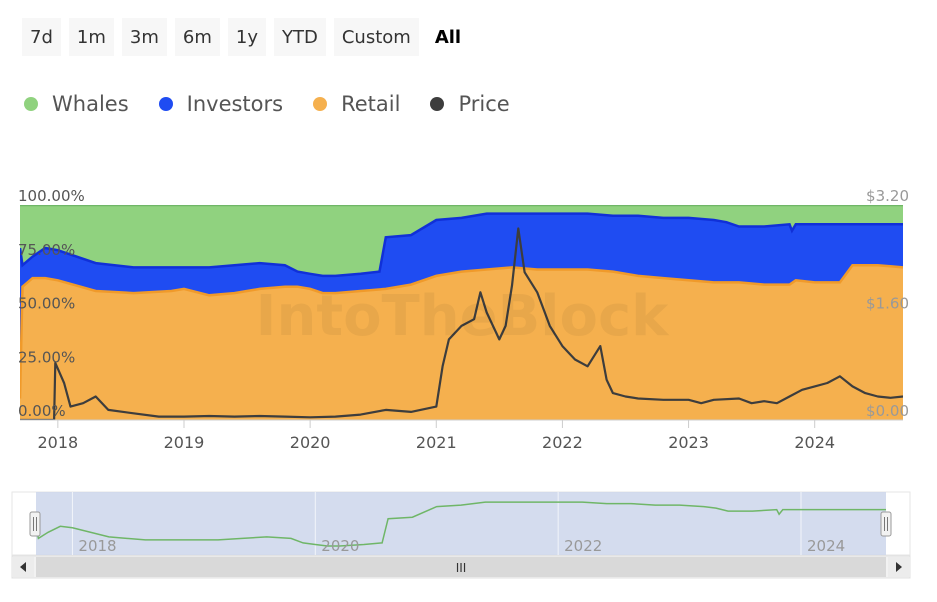 The height and width of the screenshot is (602, 937). I want to click on legend-item-retail: Retail, so click(356, 104).